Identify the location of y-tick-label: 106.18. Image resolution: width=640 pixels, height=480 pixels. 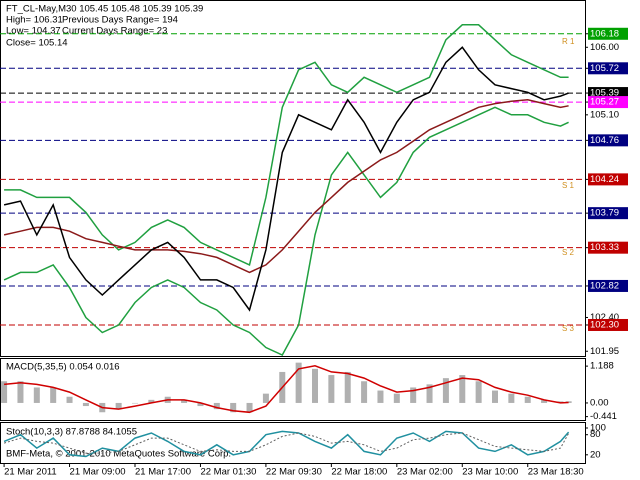
(604, 33).